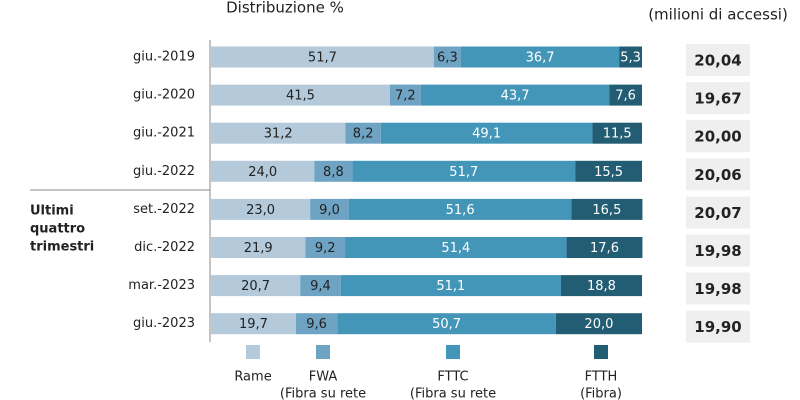  I want to click on group-label: Ultimi, so click(52, 211).